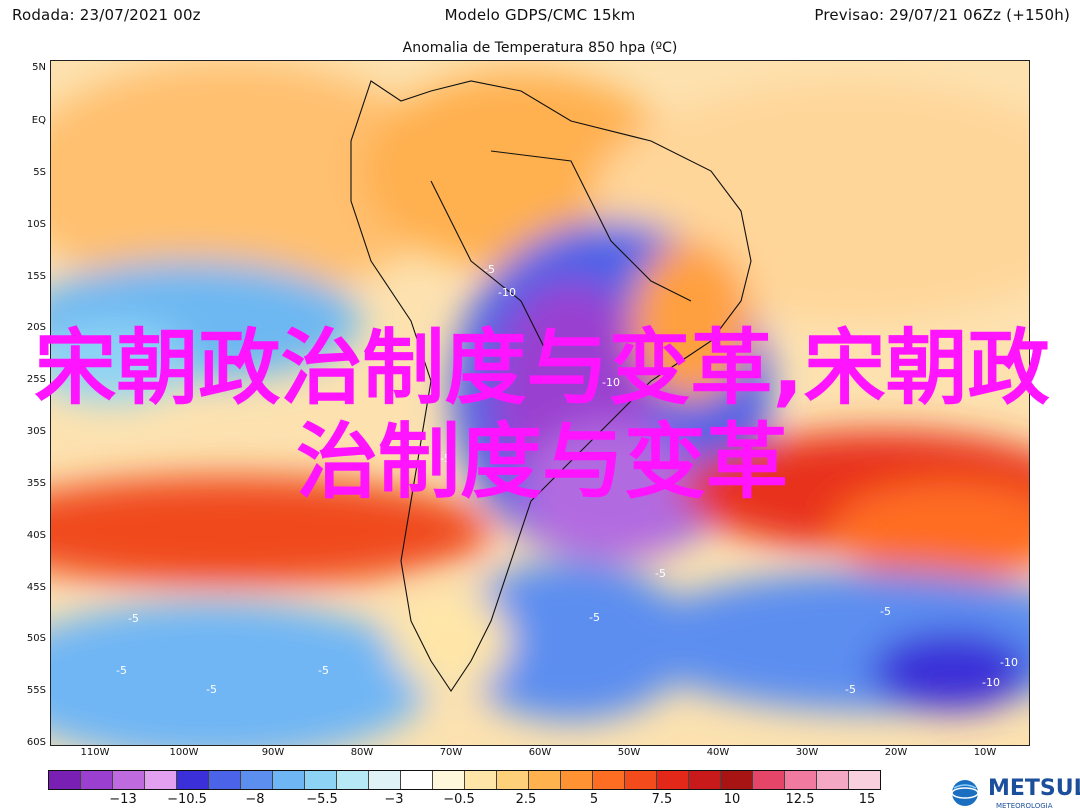  I want to click on lon-label: 60W, so click(540, 752).